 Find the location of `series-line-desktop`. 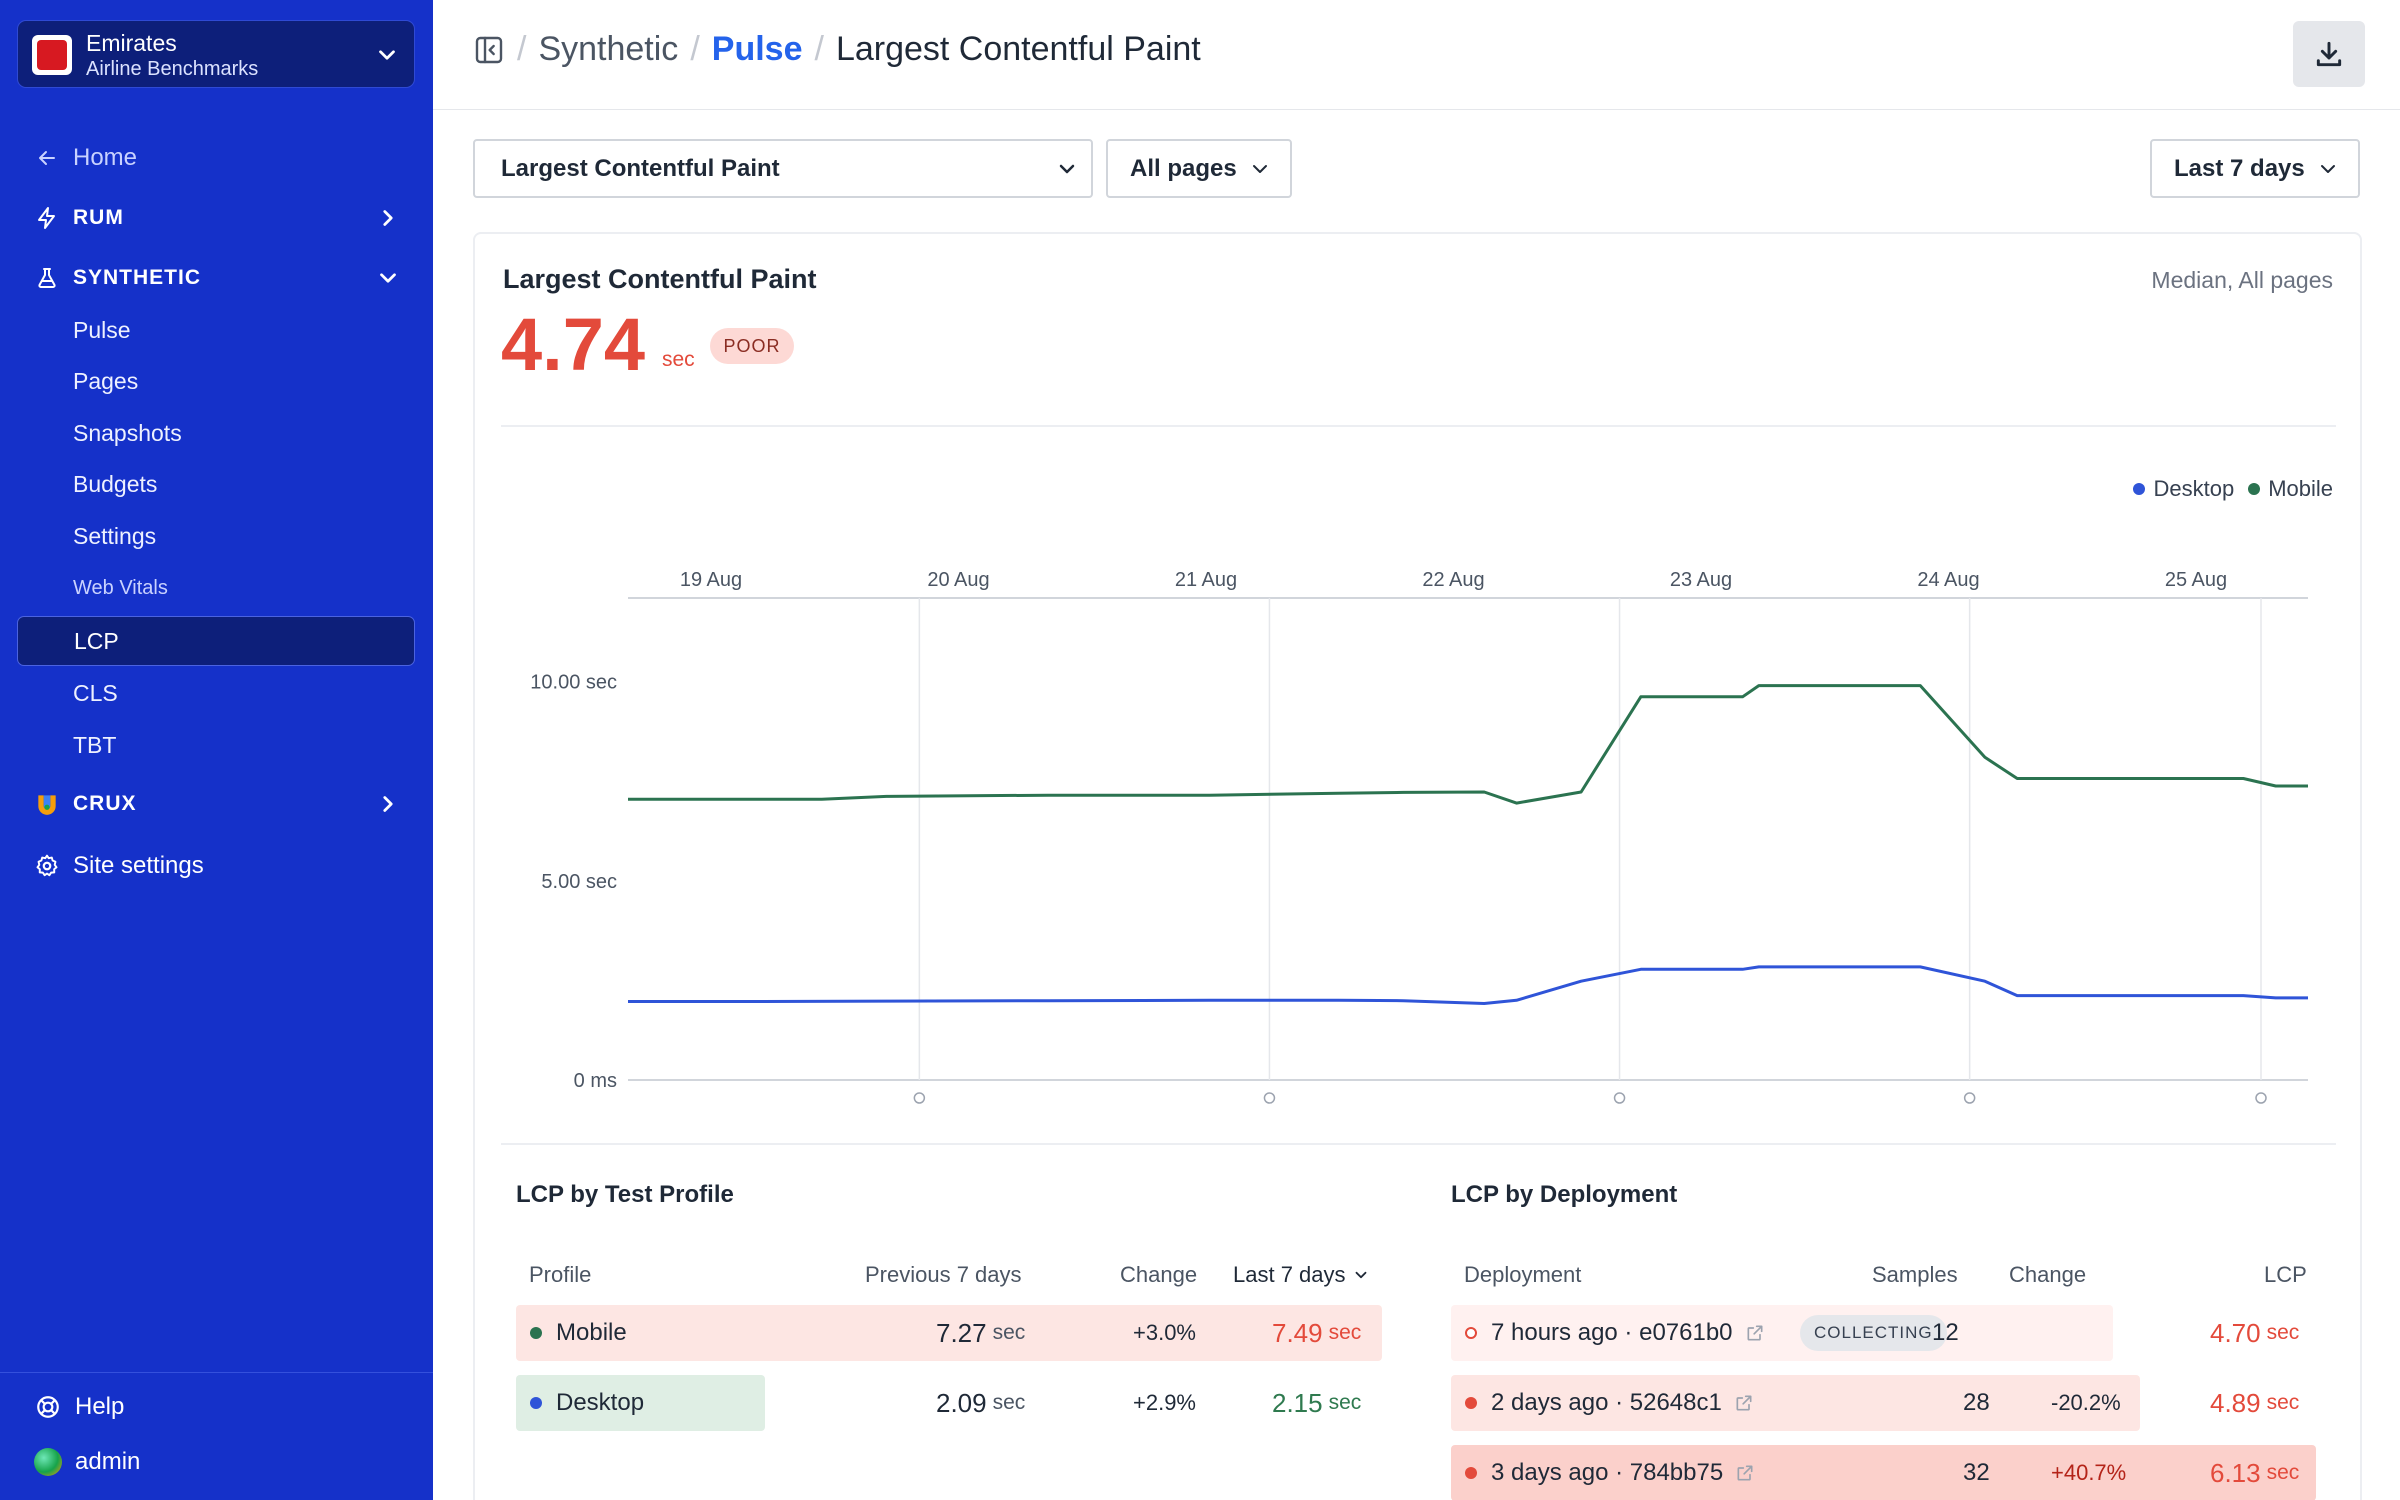

series-line-desktop is located at coordinates (1468, 985).